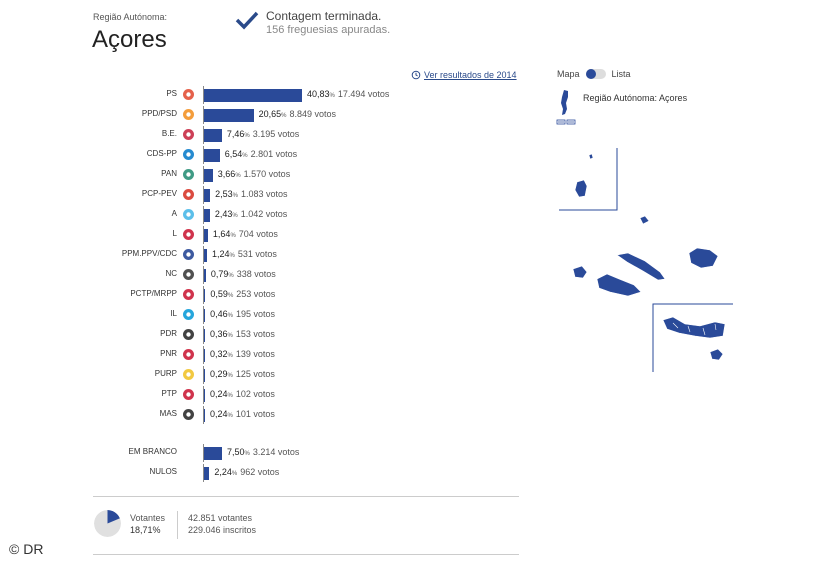  Describe the element at coordinates (416, 75) in the screenshot. I see `history-icon` at that location.